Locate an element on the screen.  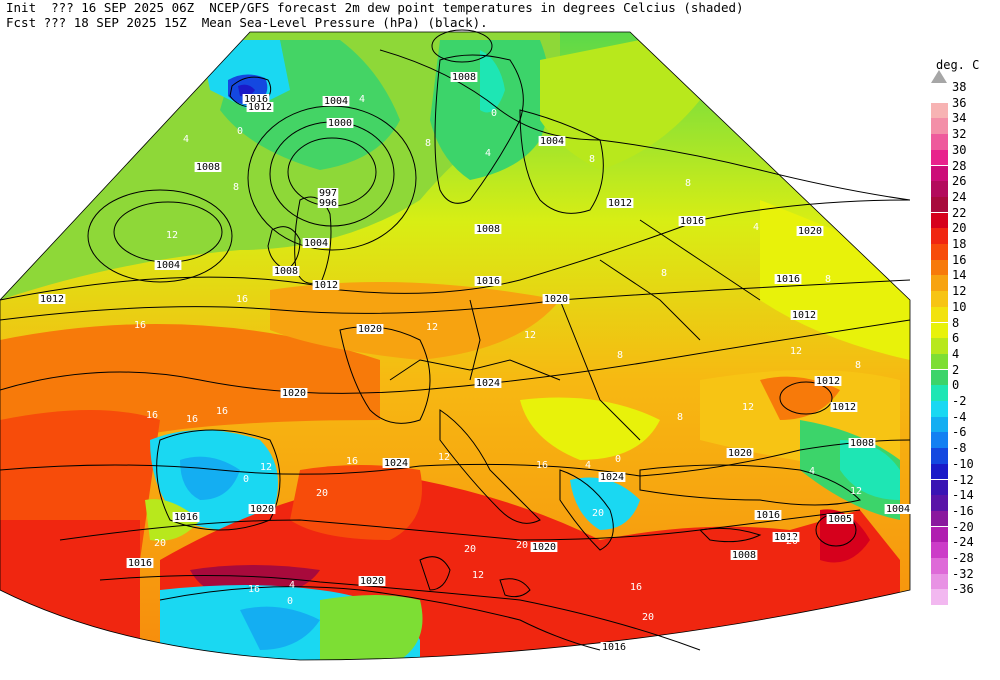
legend-label: 22 is located at coordinates (959, 212).